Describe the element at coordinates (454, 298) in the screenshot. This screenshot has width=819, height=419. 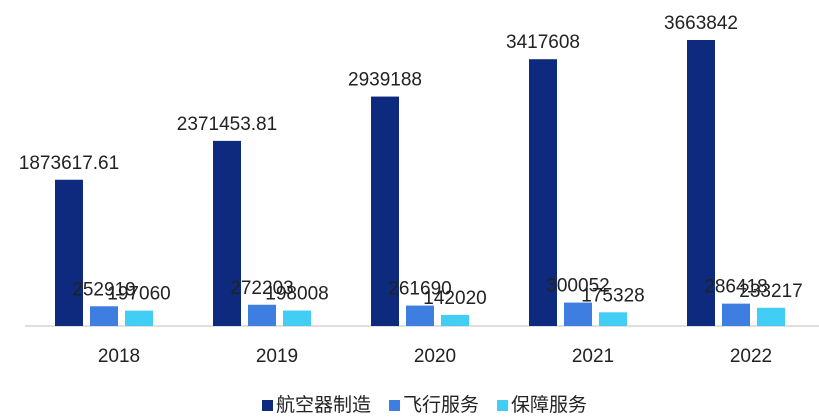
I see `data-label: 142020` at that location.